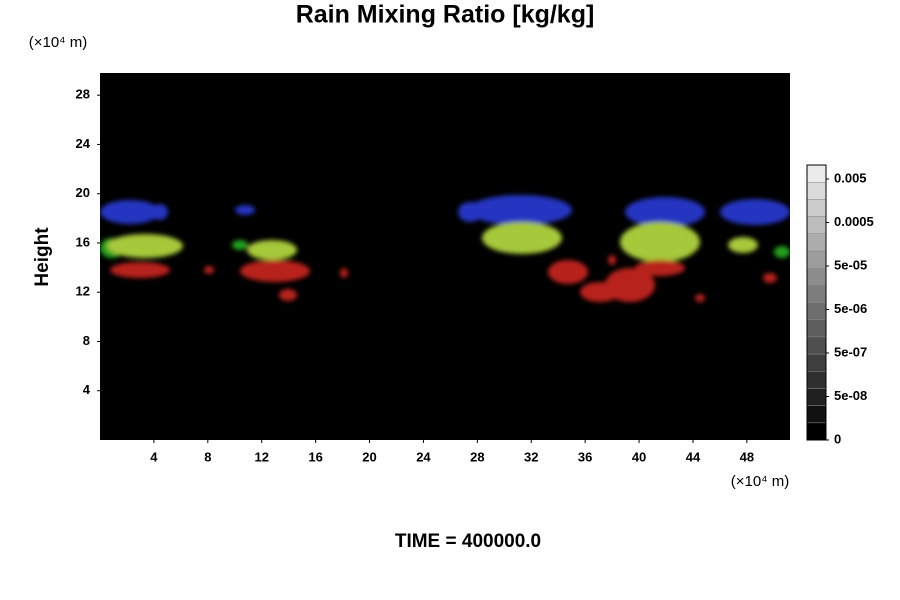 This screenshot has width=900, height=600. What do you see at coordinates (477, 456) in the screenshot?
I see `x-tick-label: 28` at bounding box center [477, 456].